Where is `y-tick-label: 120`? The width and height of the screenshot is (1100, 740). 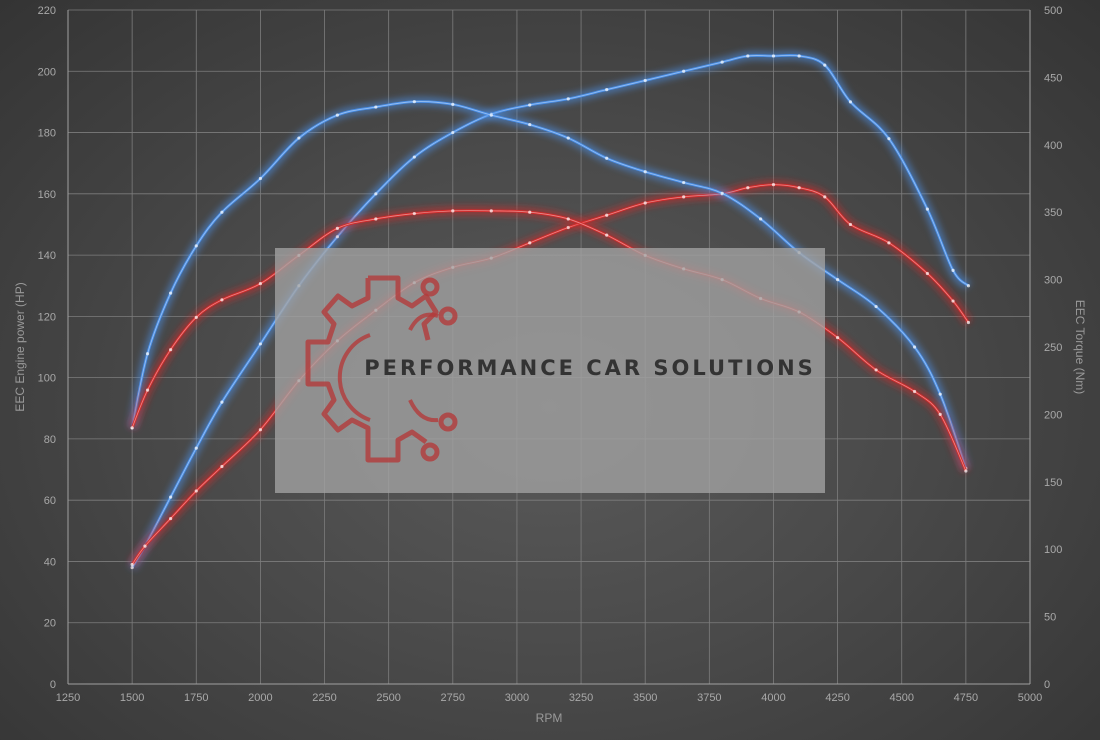
y-tick-label: 120 is located at coordinates (47, 317).